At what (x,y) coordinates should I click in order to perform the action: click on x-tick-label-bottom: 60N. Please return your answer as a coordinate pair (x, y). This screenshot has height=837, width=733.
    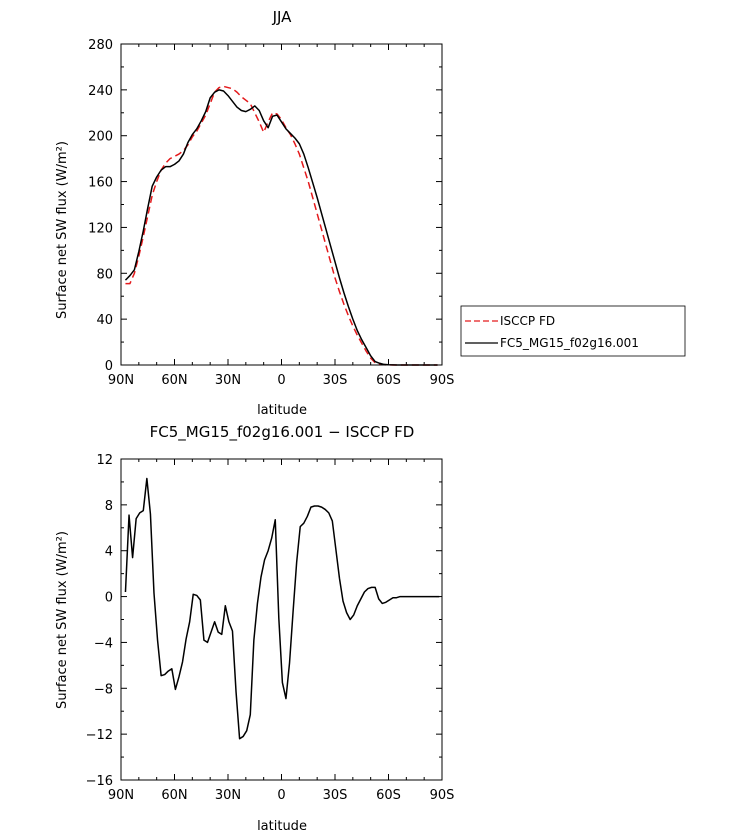
    Looking at the image, I should click on (174, 795).